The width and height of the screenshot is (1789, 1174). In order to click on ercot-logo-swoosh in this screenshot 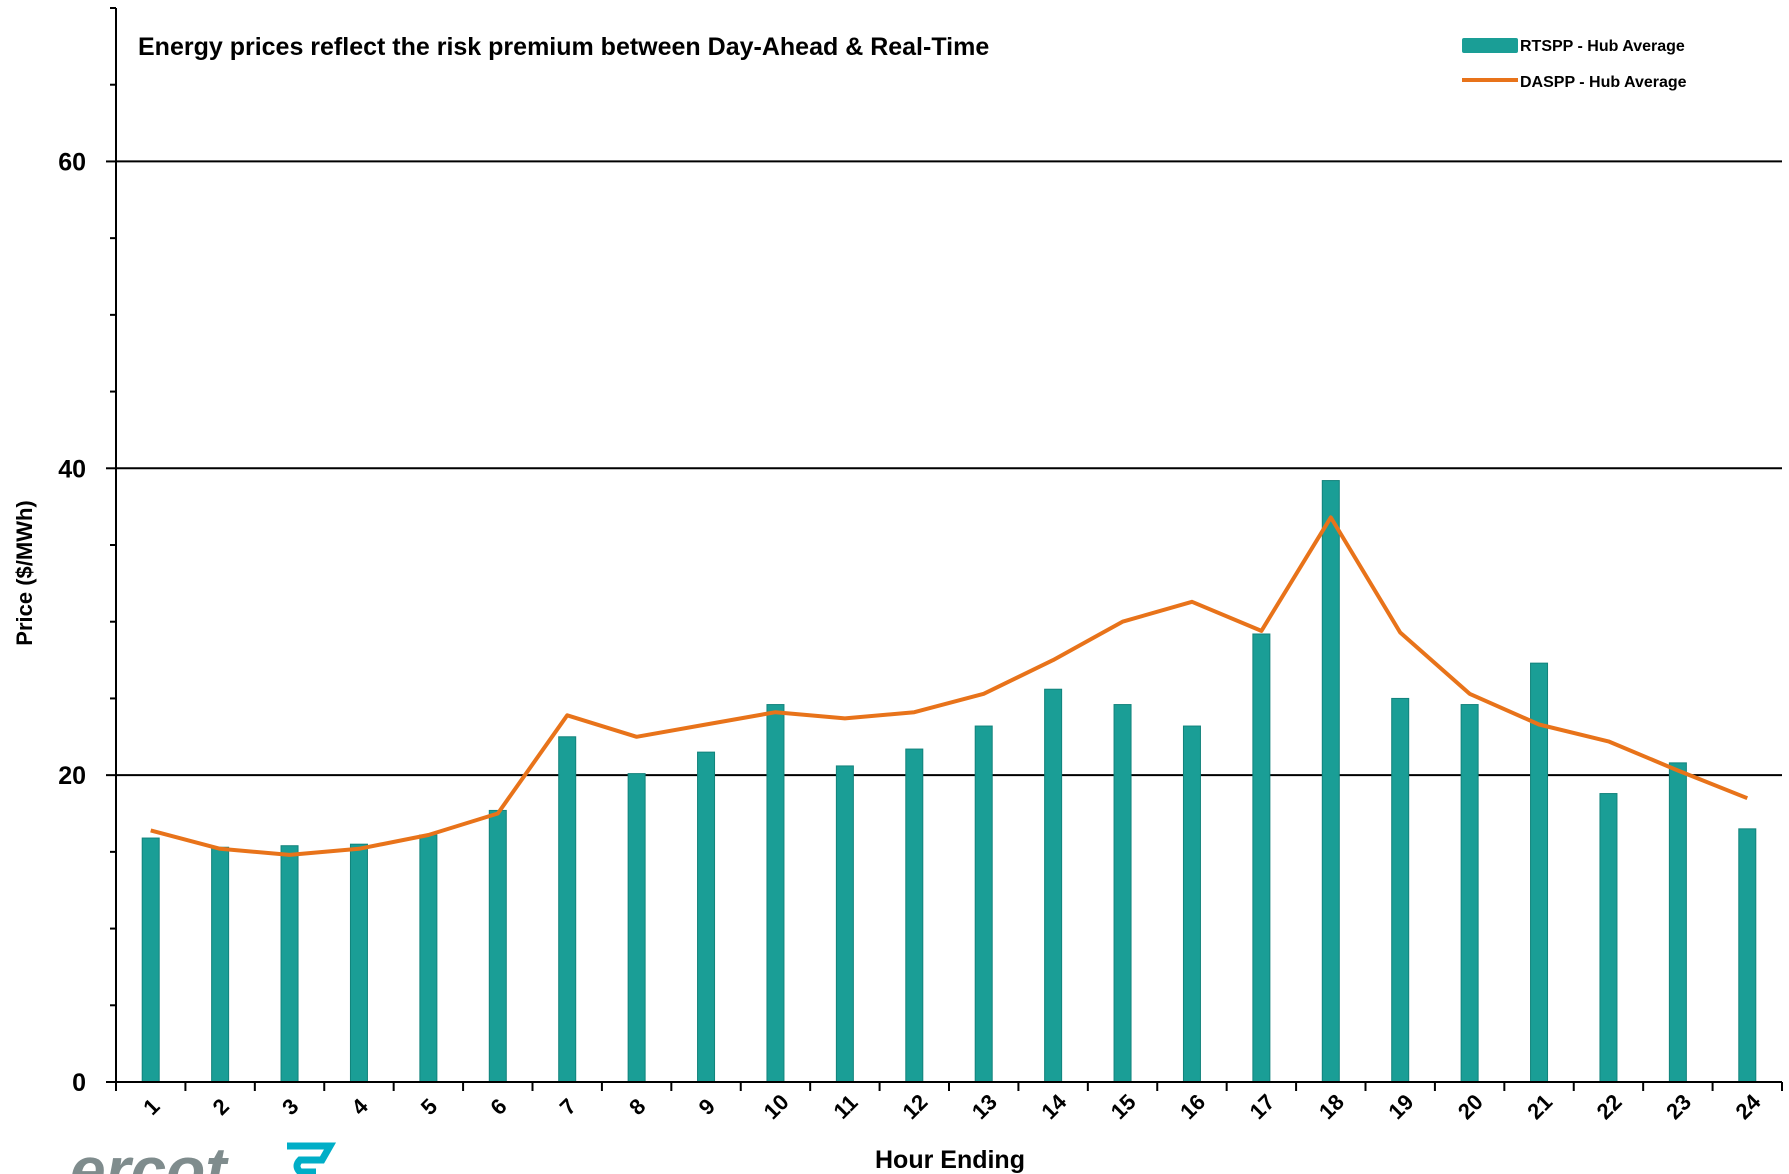, I will do `click(312, 1158)`.